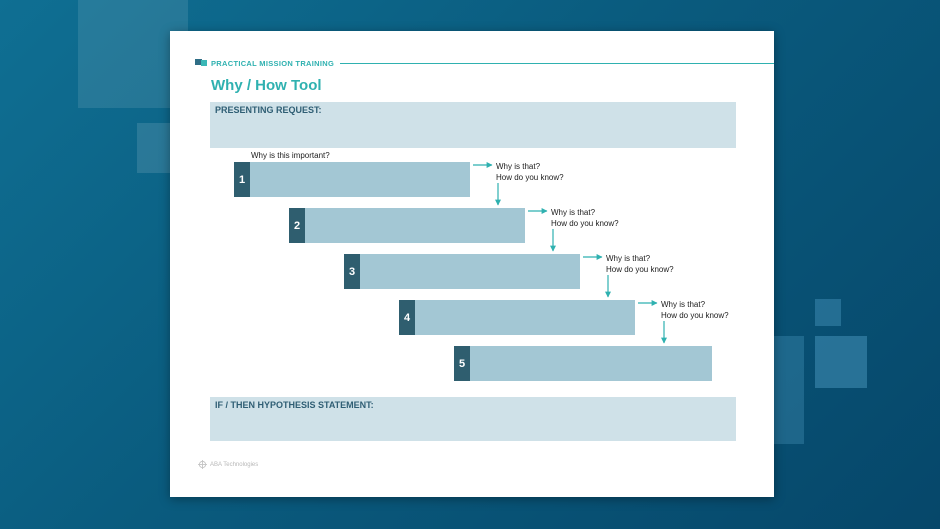 The image size is (940, 529). I want to click on presenting-request-box: PRESENTING REQUEST:, so click(473, 125).